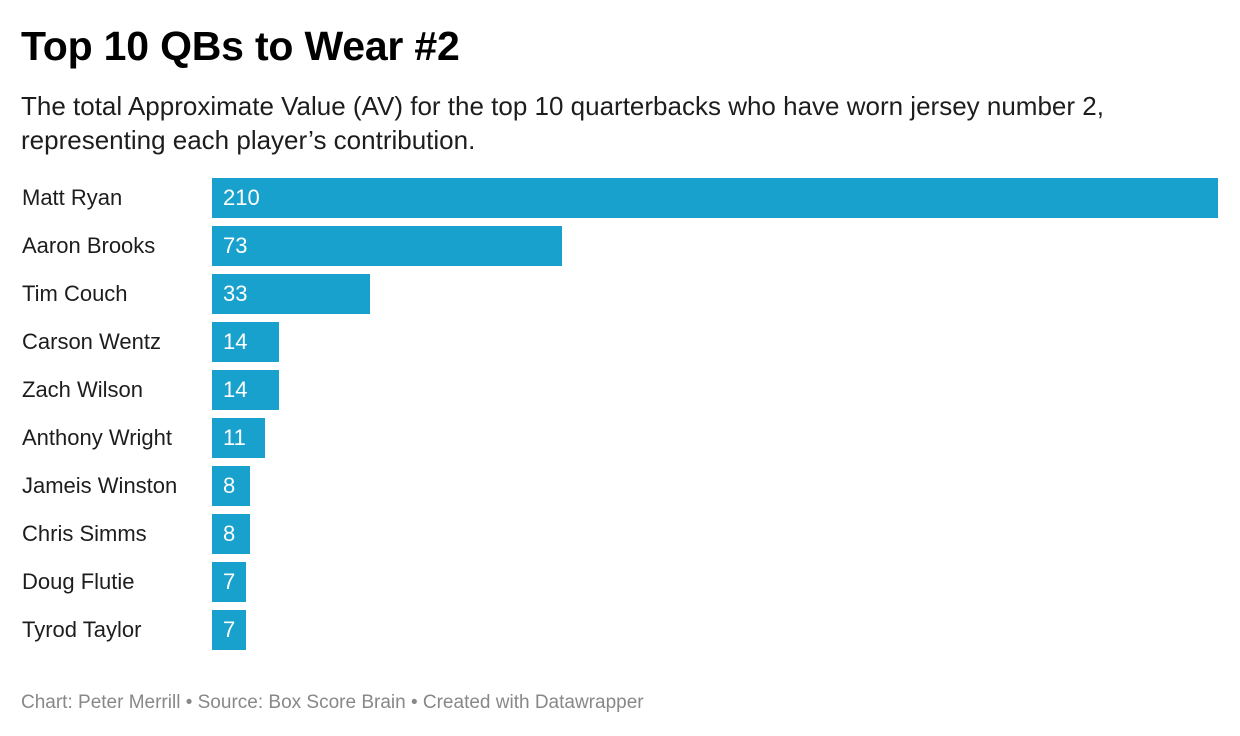 Image resolution: width=1240 pixels, height=736 pixels. Describe the element at coordinates (89, 245) in the screenshot. I see `category-label: Aaron Brooks` at that location.